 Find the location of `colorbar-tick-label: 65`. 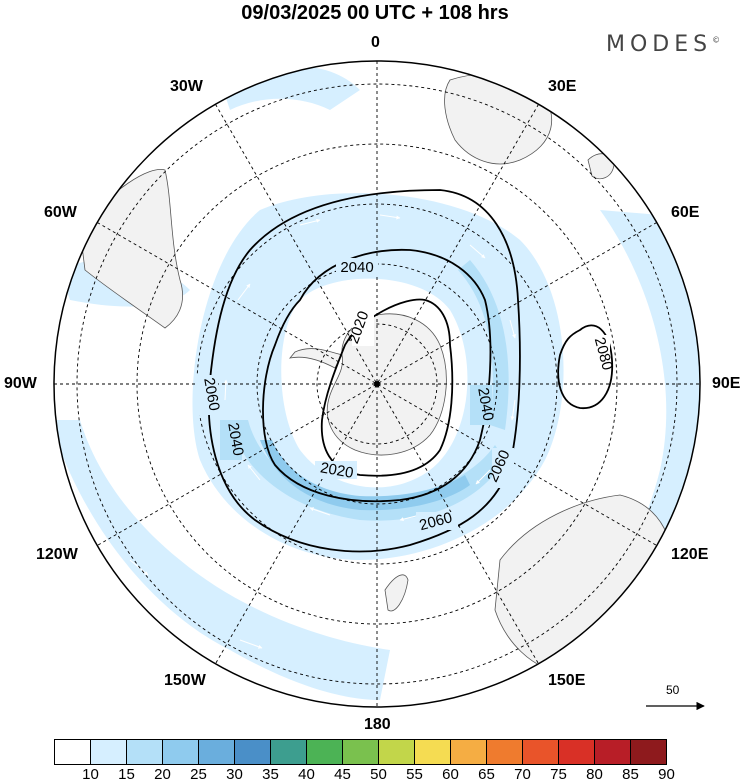

colorbar-tick-label: 65 is located at coordinates (486, 774).